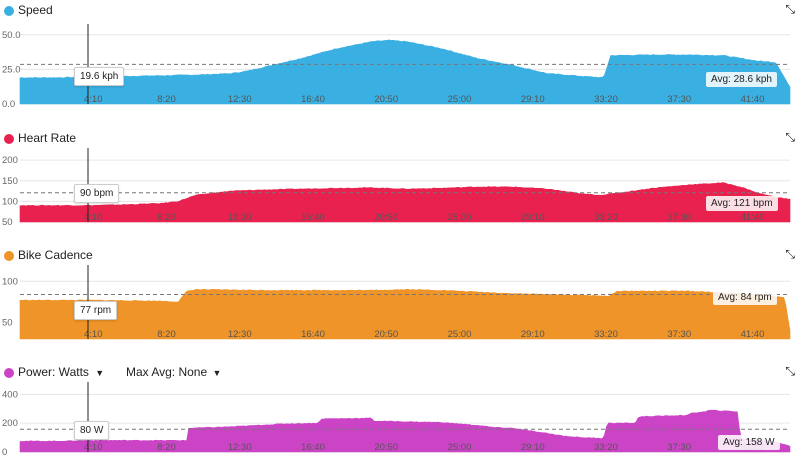 This screenshot has width=801, height=466. Describe the element at coordinates (97, 193) in the screenshot. I see `heart-rate-cursor-tooltip: 90 bpm` at that location.